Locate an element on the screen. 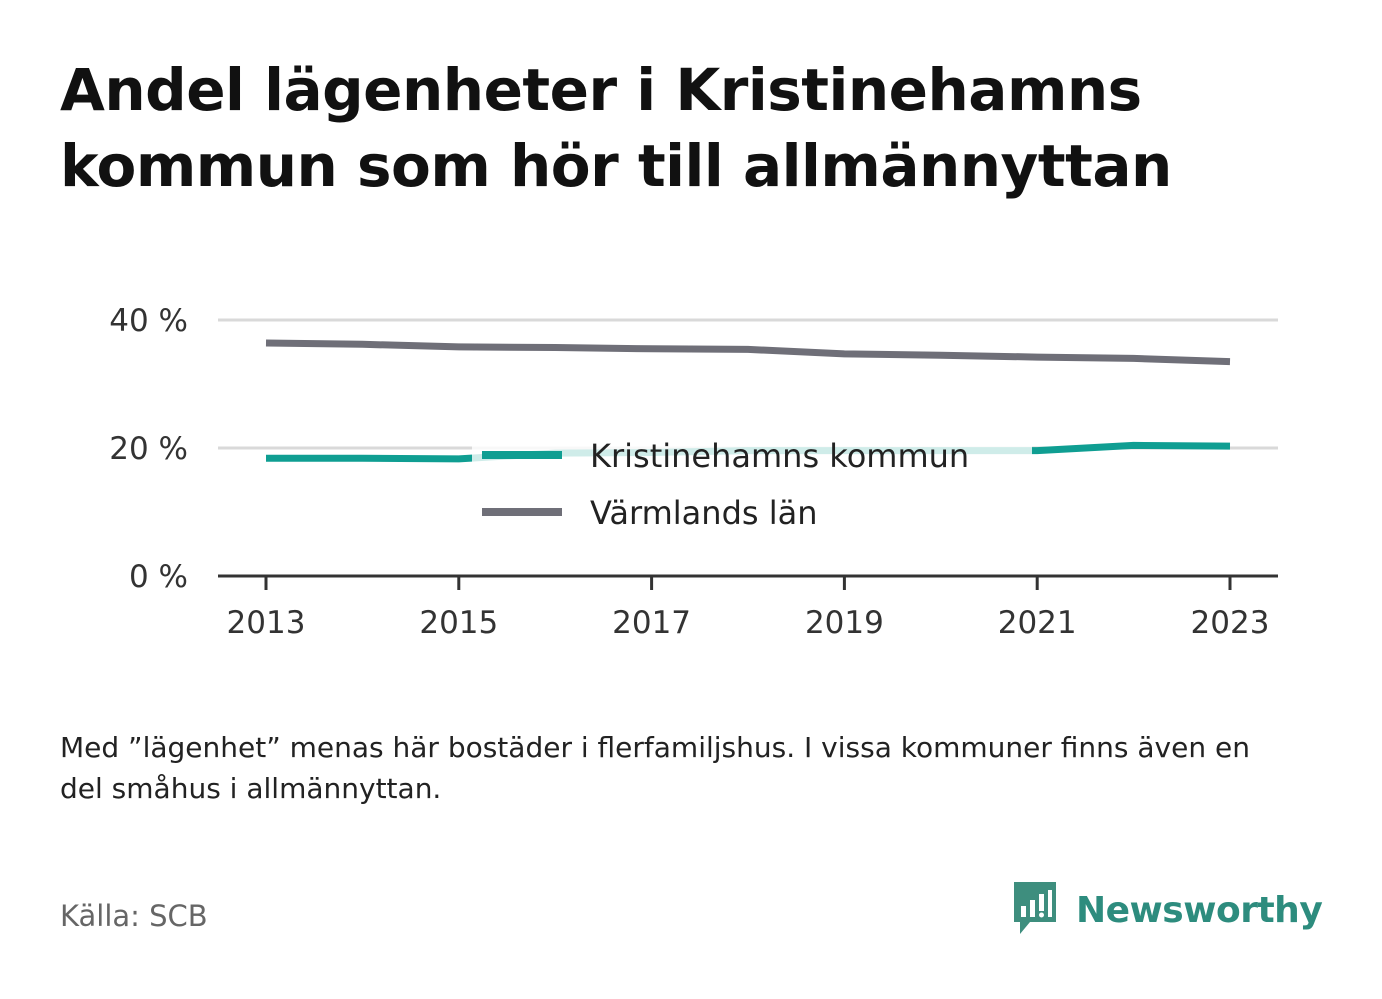 This screenshot has height=999, width=1382. brand-name: Newsworthy is located at coordinates (1199, 910).